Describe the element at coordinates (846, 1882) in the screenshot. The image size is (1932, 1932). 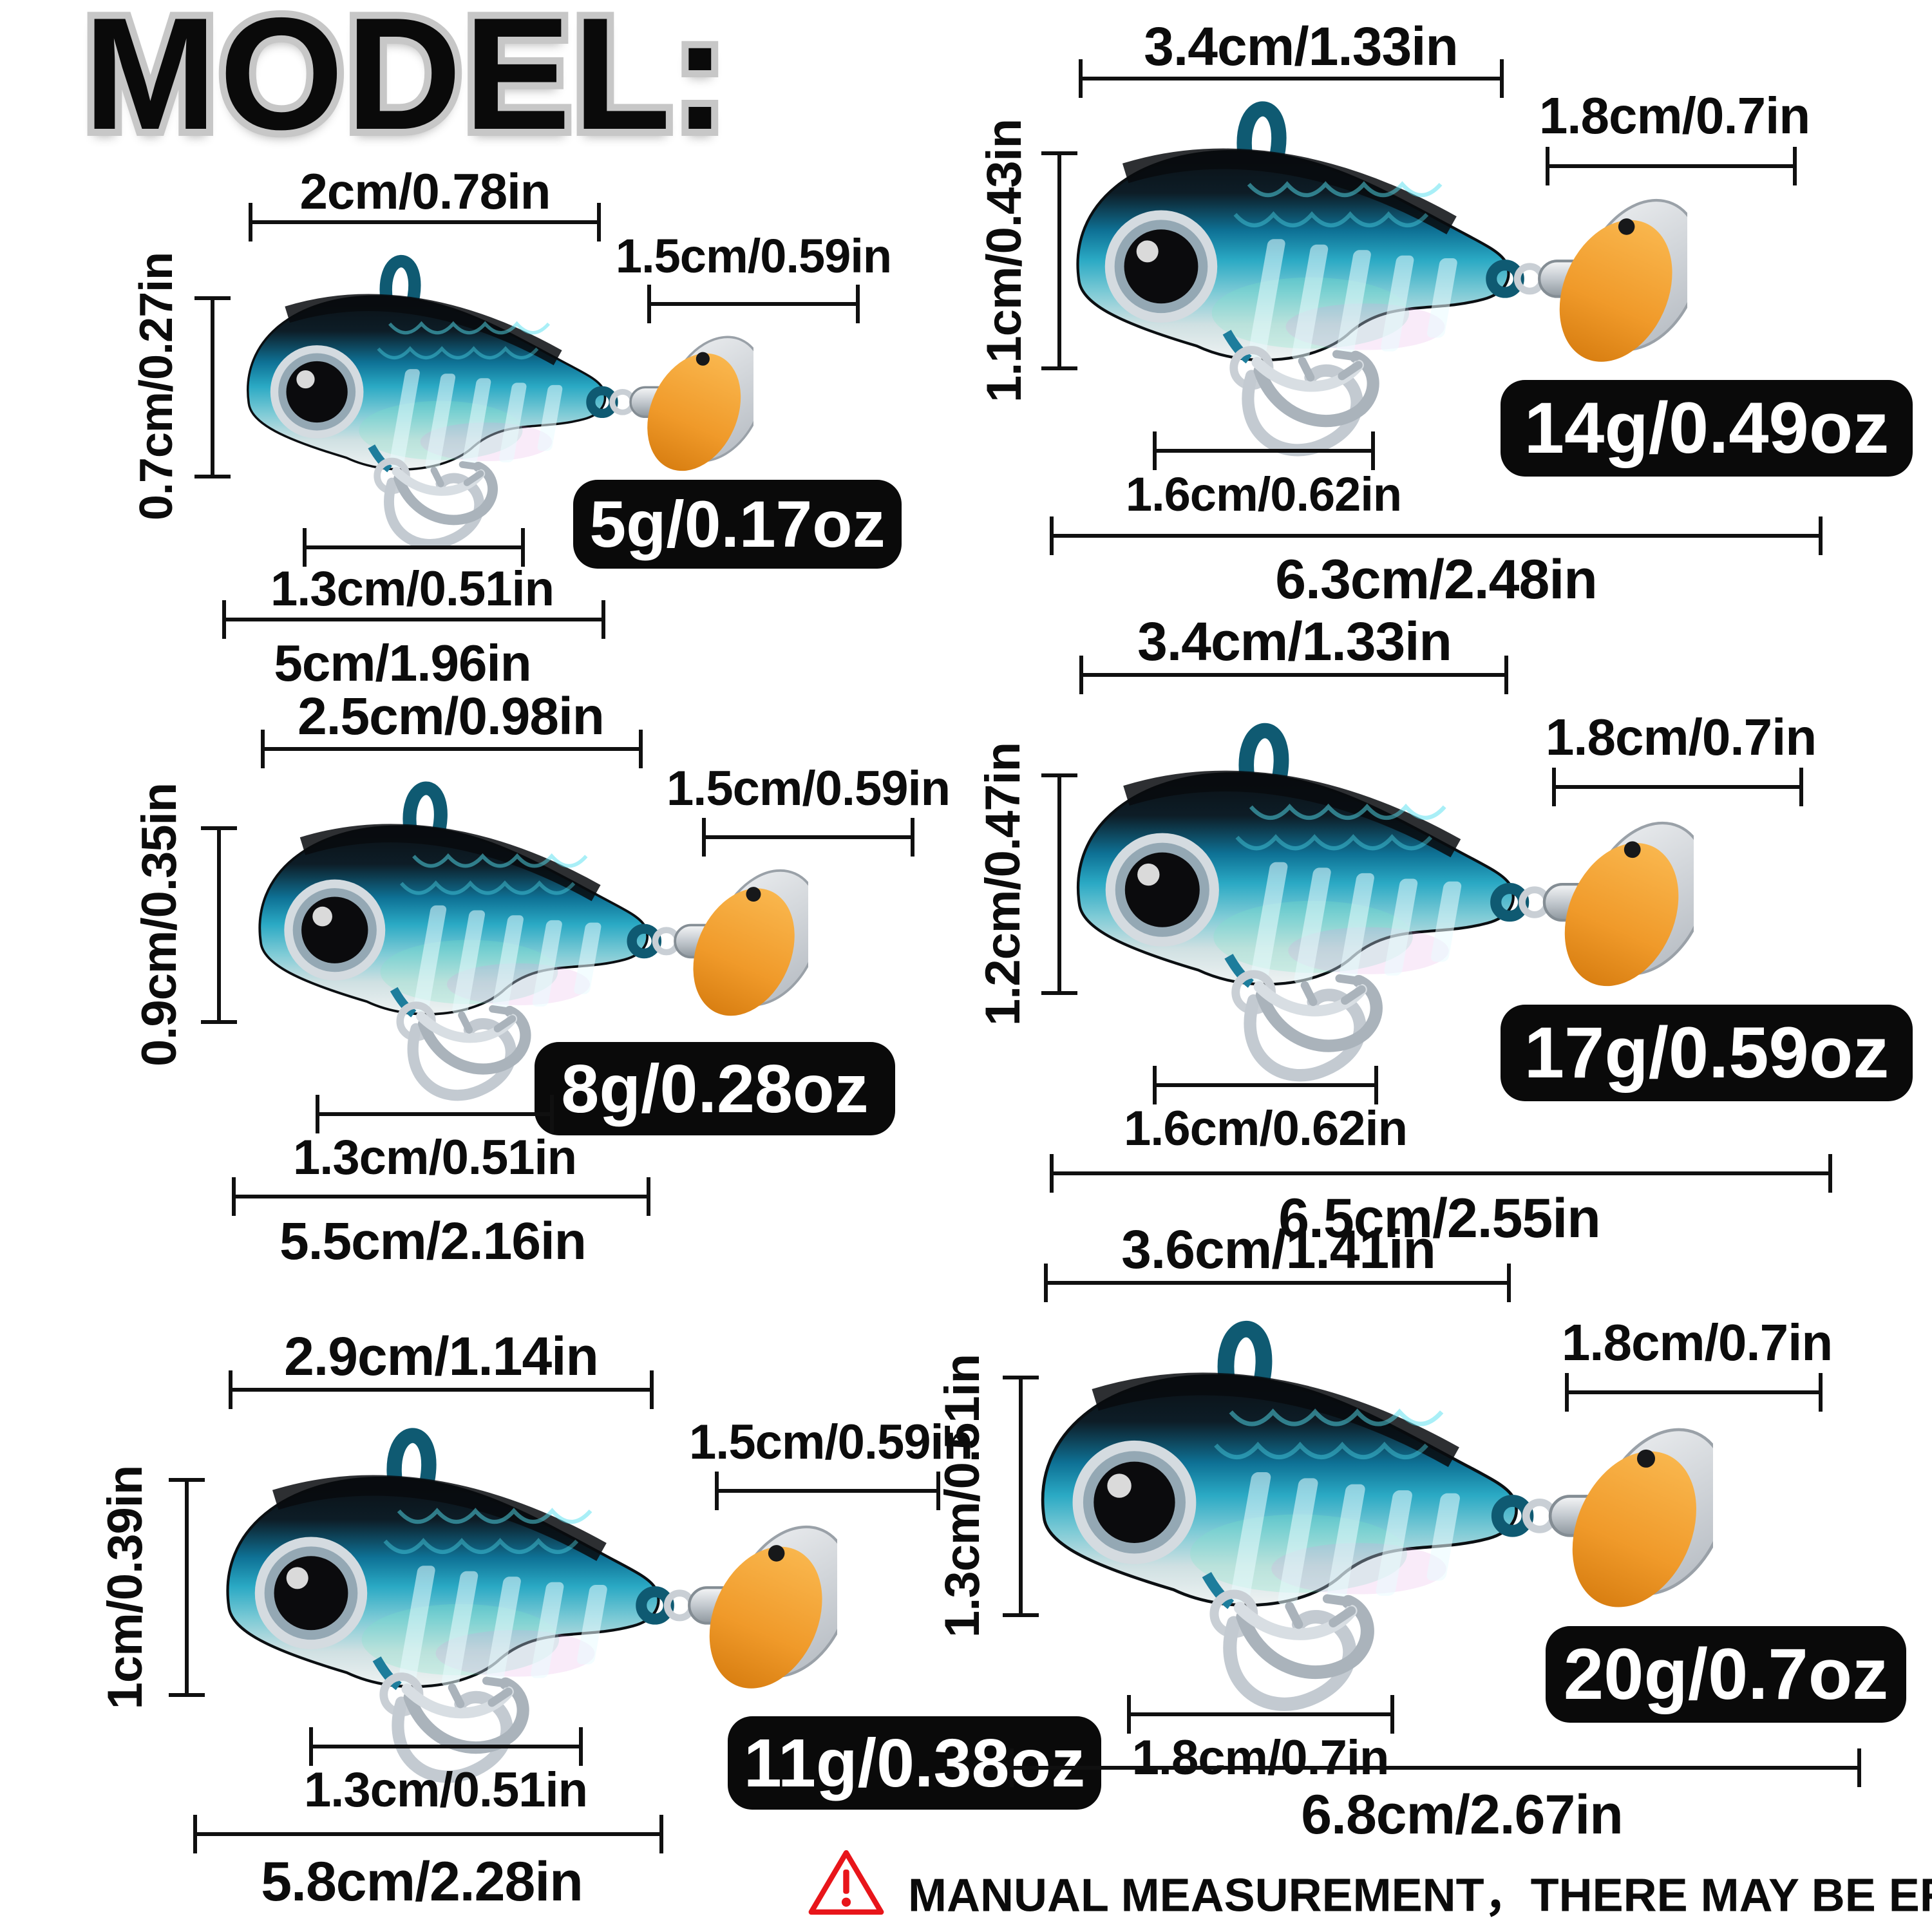
I see `warning-triangle-icon` at that location.